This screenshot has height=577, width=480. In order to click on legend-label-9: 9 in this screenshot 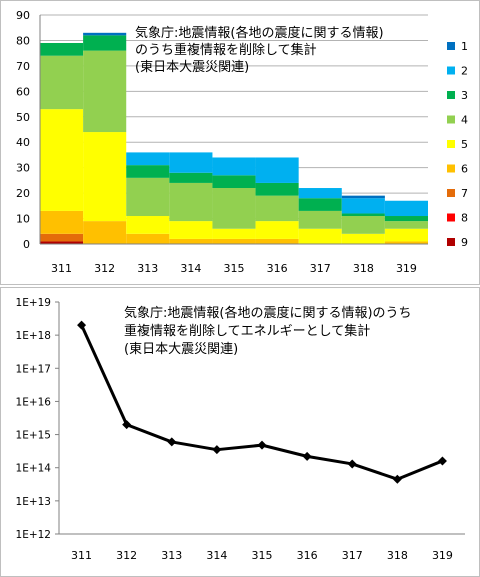, I will do `click(464, 242)`.